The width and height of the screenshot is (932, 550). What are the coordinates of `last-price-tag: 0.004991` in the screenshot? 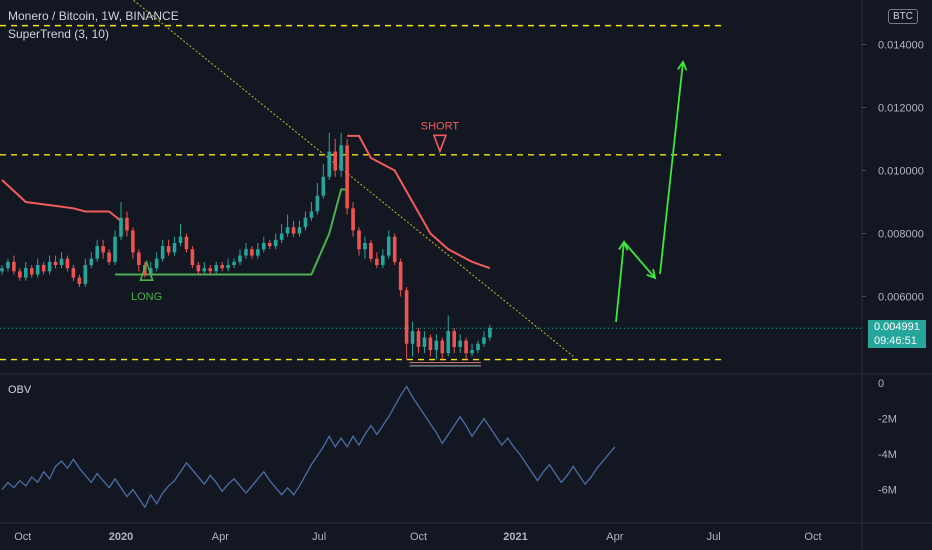 It's located at (897, 327).